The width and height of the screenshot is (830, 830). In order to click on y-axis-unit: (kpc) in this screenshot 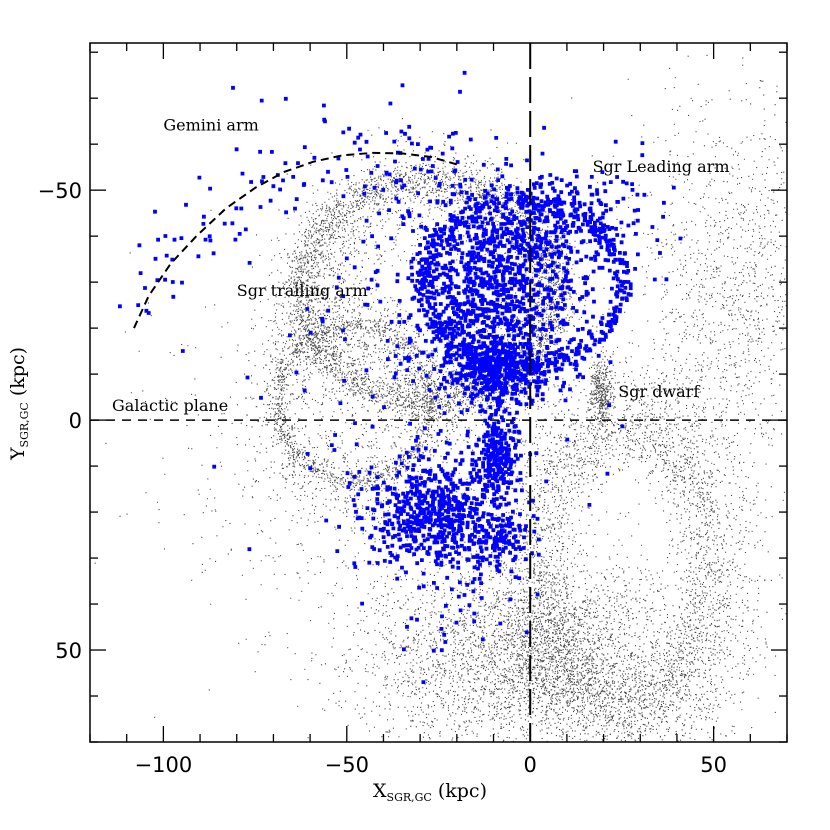, I will do `click(18, 371)`.